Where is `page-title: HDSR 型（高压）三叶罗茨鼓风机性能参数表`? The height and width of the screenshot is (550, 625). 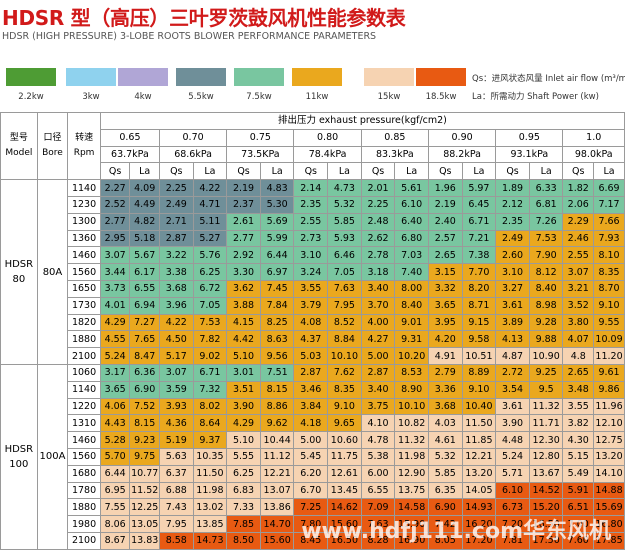 page-title: HDSR 型（高压）三叶罗茨鼓风机性能参数表 is located at coordinates (204, 18).